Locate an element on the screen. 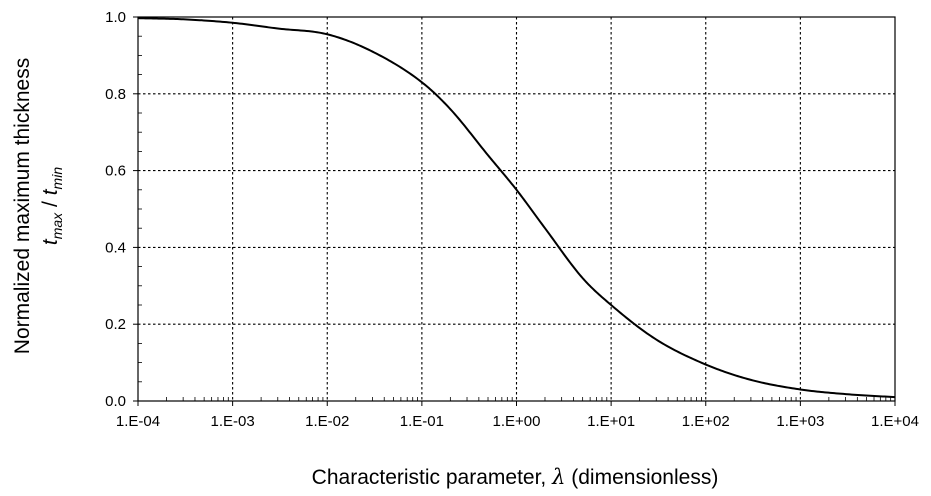 The width and height of the screenshot is (931, 496). x-tick-label: 1.E-04 is located at coordinates (138, 421).